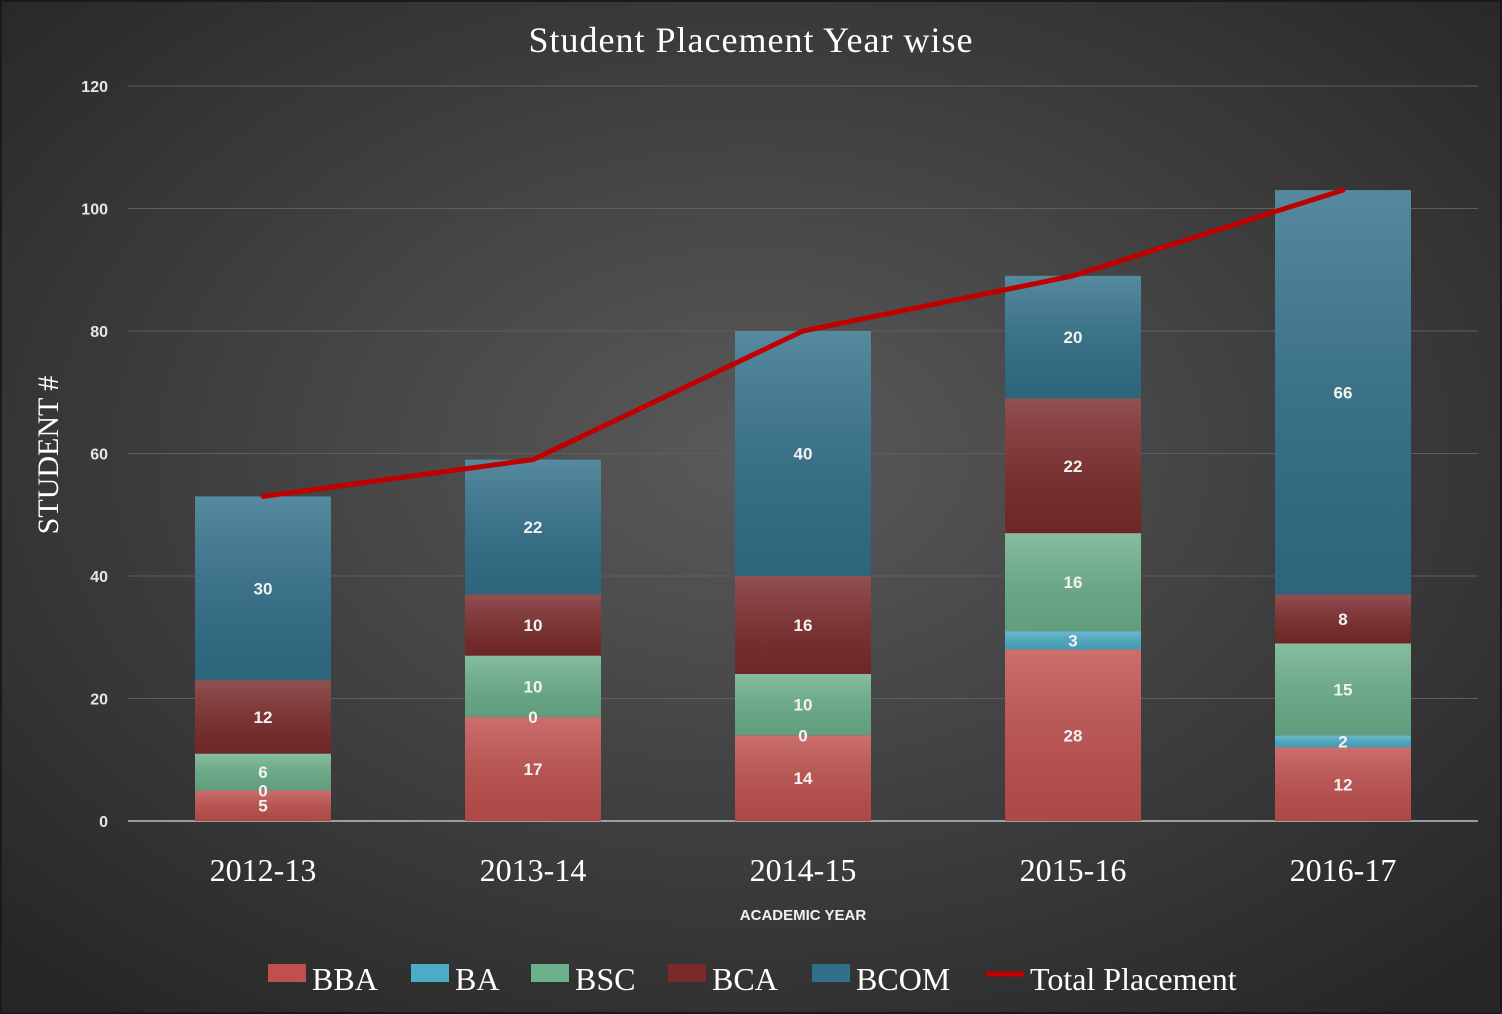  What do you see at coordinates (430, 973) in the screenshot?
I see `legend-swatch-ba` at bounding box center [430, 973].